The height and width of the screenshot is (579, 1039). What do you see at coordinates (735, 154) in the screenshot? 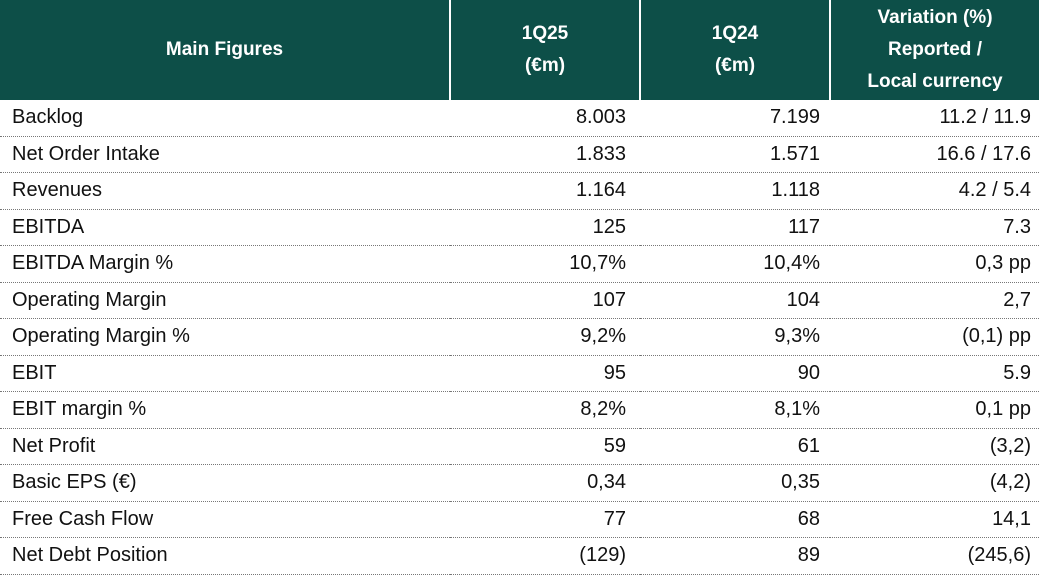
I see `cell-value: 1.571` at bounding box center [735, 154].